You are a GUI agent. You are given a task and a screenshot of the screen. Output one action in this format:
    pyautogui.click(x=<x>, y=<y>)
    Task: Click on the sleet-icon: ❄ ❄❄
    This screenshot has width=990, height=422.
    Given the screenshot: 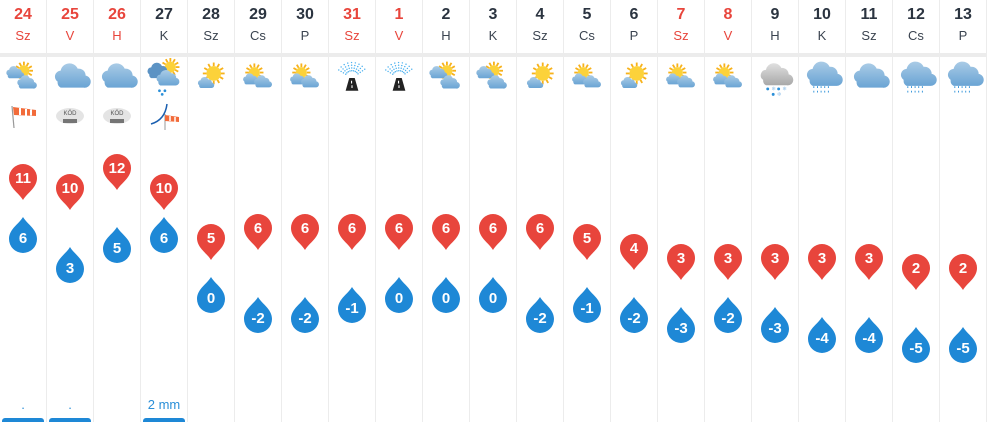 What is the action you would take?
    pyautogui.click(x=777, y=80)
    